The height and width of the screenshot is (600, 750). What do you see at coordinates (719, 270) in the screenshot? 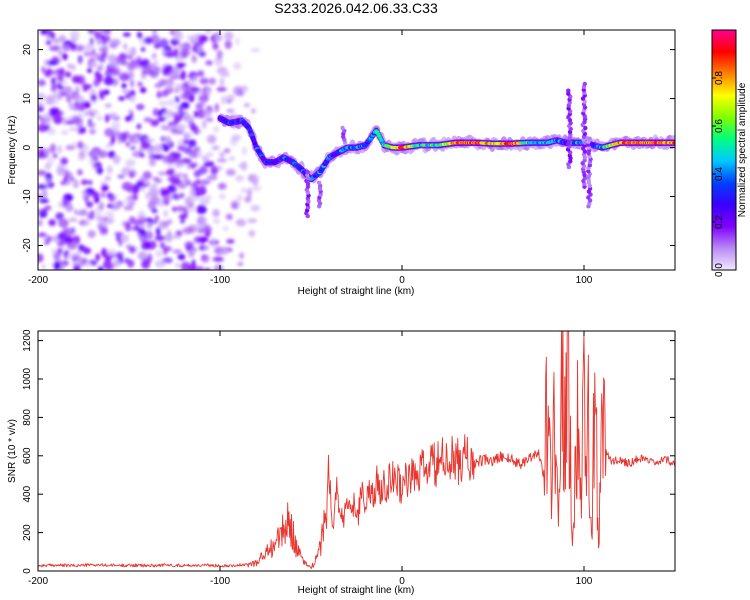
I see `colorbar-tick-label: 0.0` at bounding box center [719, 270].